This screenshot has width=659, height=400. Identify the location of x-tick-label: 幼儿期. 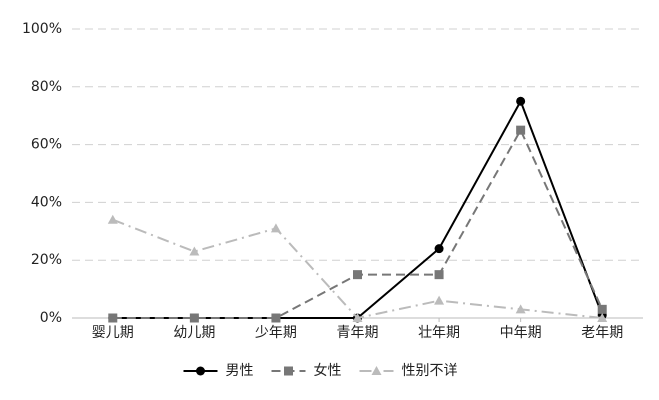
(194, 333).